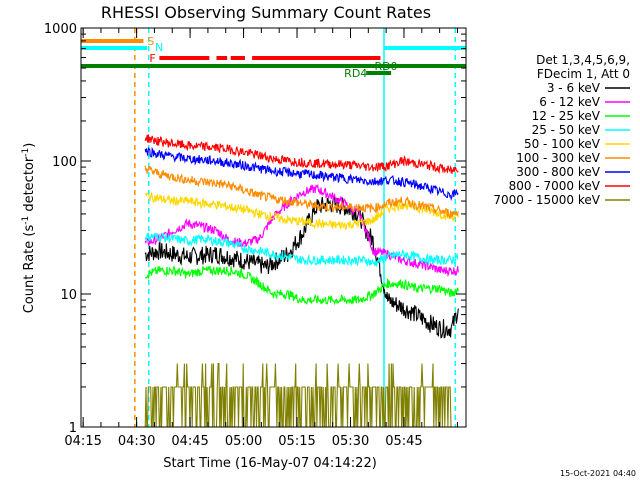 The height and width of the screenshot is (480, 640). I want to click on flag-label-s: S, so click(150, 41).